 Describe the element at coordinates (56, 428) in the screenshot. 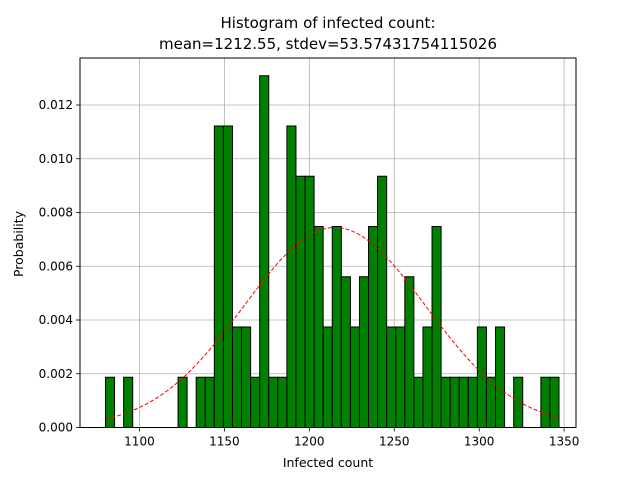

I see `y-tick-label: 0.000` at that location.